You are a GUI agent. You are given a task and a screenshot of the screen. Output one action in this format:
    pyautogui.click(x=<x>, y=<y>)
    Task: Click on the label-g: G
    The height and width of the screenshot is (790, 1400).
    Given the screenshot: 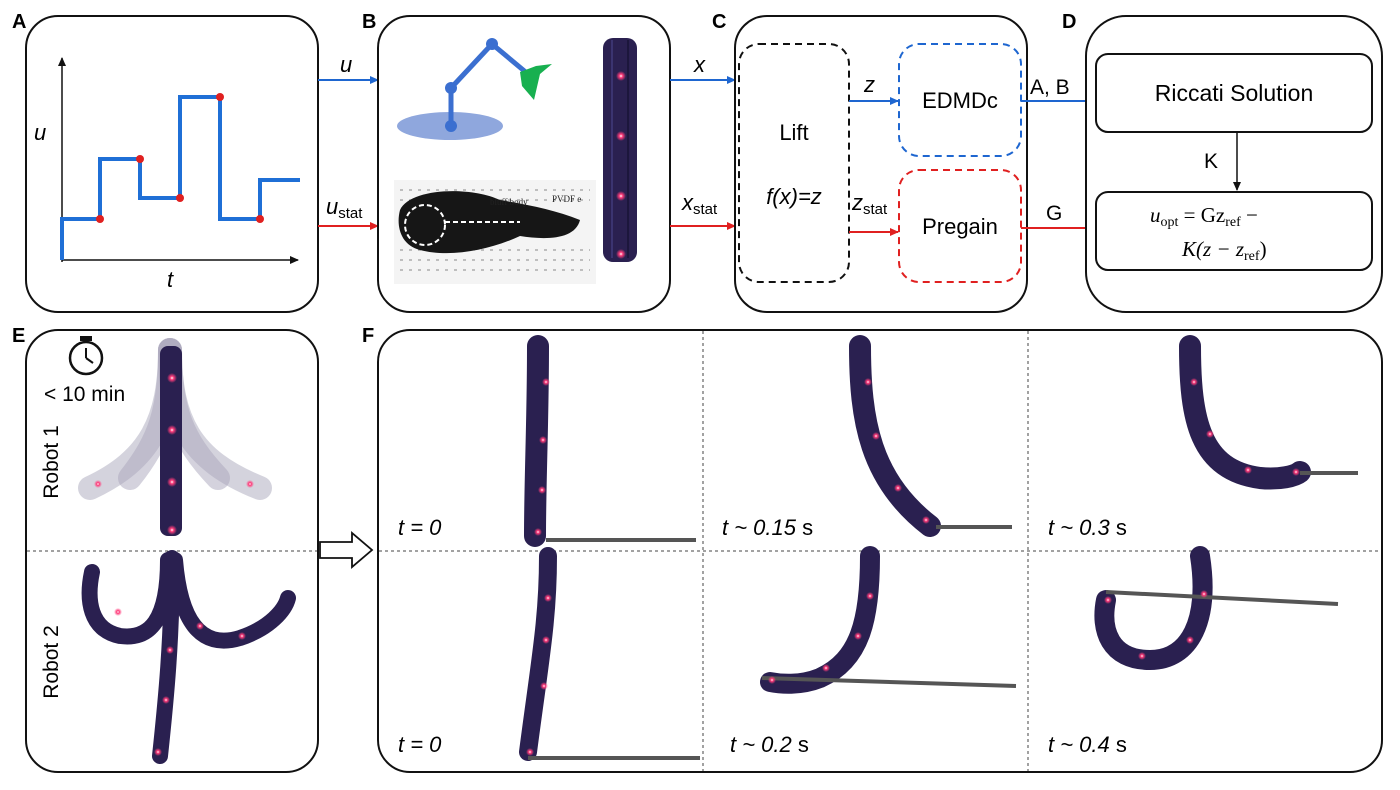 What is the action you would take?
    pyautogui.click(x=1054, y=213)
    